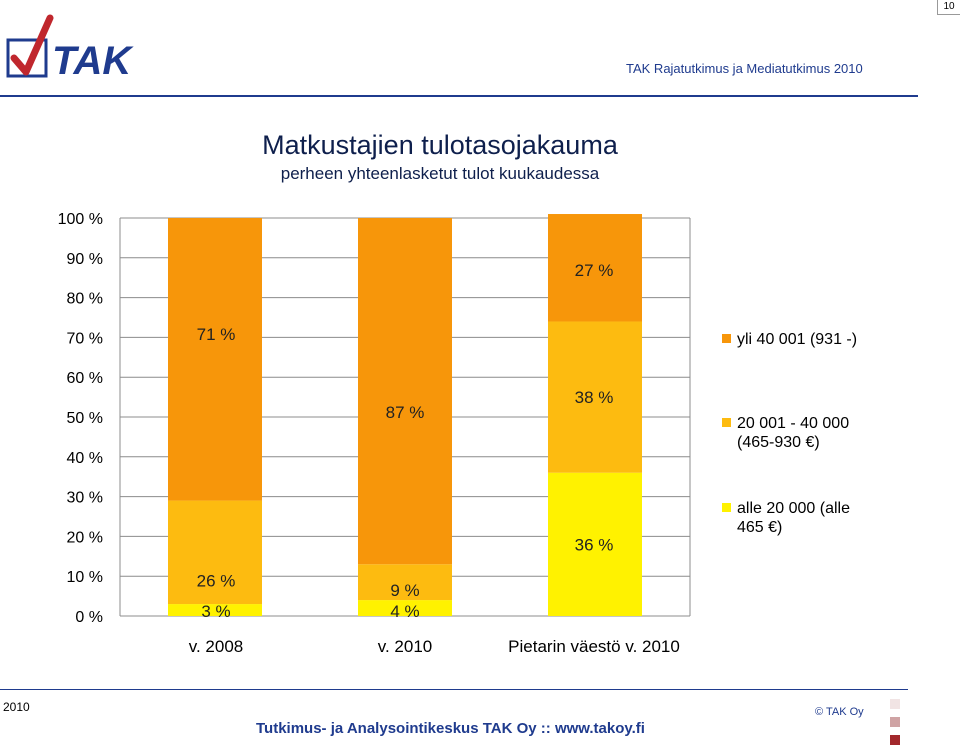 Image resolution: width=960 pixels, height=750 pixels. Describe the element at coordinates (216, 334) in the screenshot. I see `data-label: 71 %` at that location.